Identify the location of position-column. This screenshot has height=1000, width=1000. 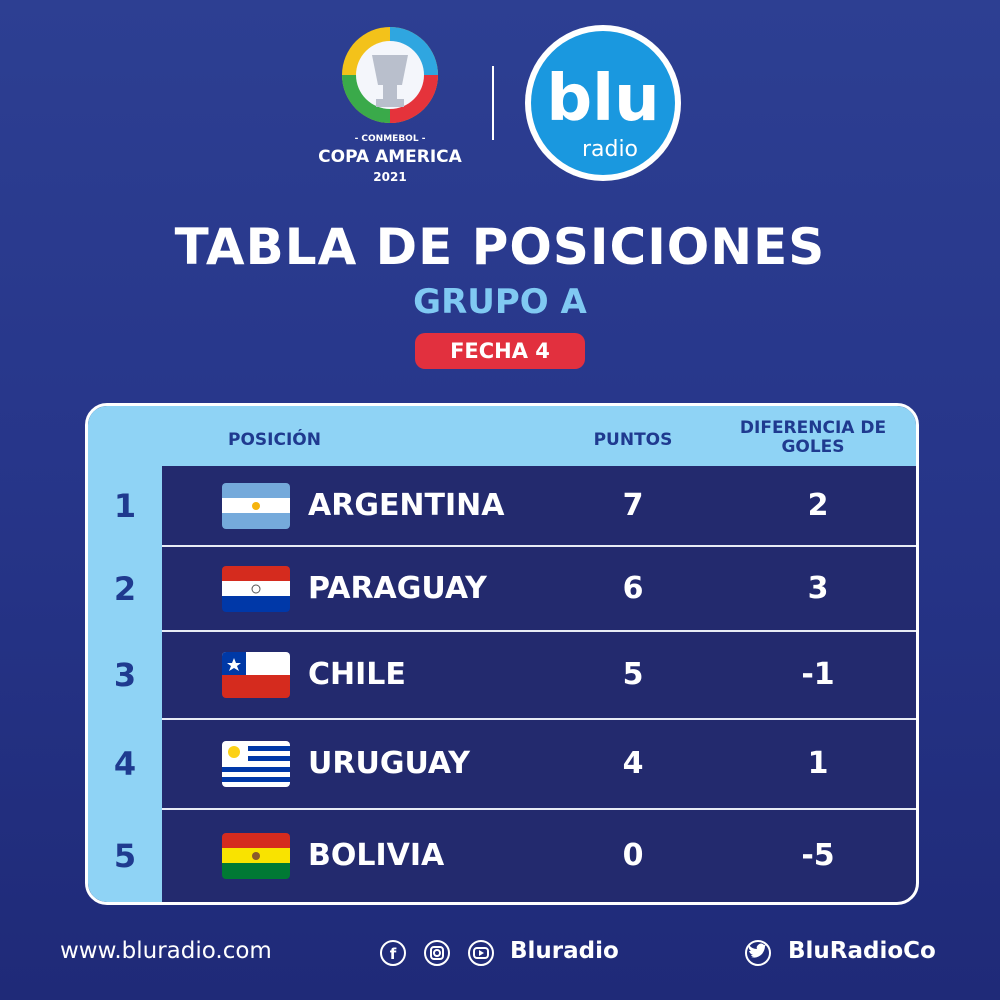
(125, 684).